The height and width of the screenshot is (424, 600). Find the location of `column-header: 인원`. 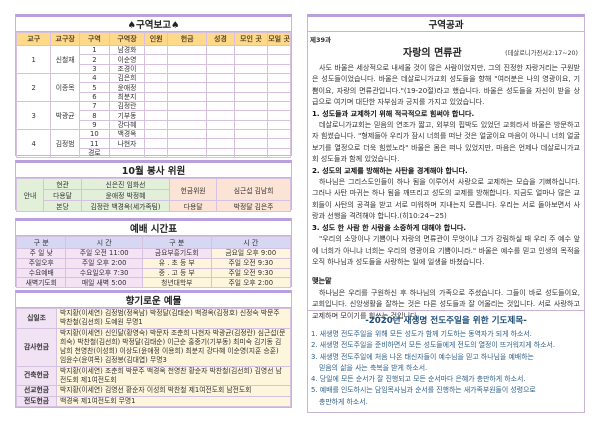

column-header: 인원 is located at coordinates (156, 39).